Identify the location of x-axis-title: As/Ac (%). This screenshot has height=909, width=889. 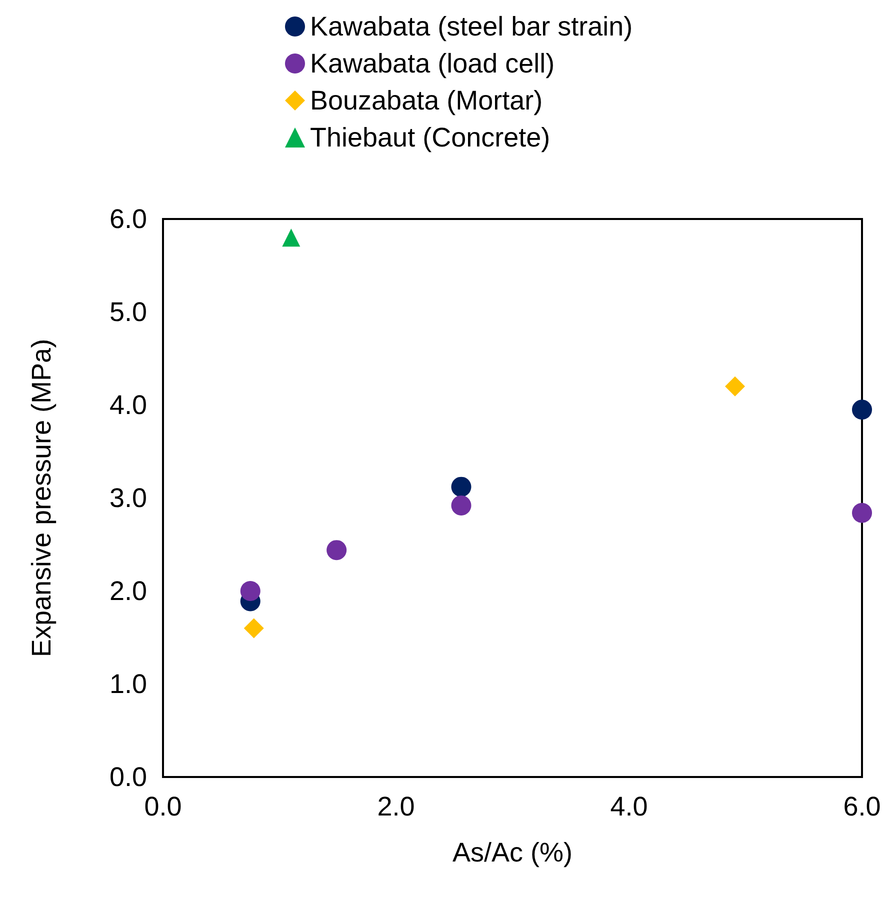
(512, 853).